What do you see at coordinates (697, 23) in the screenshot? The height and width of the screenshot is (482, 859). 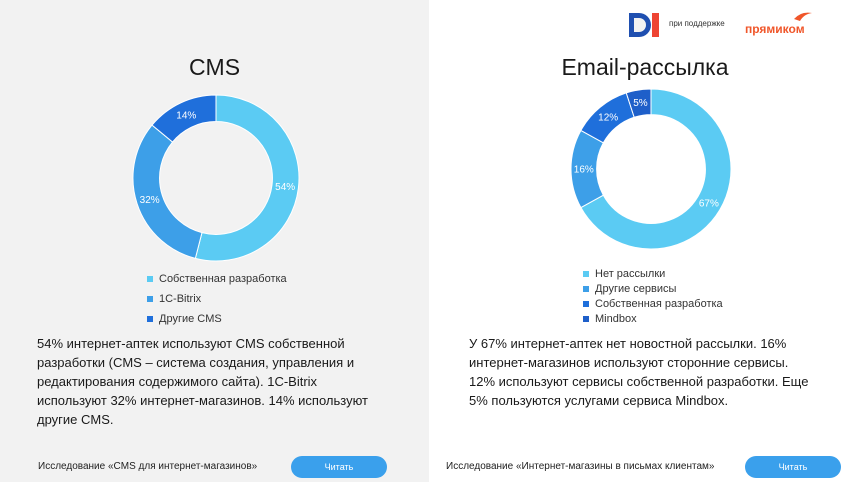 I see `support-text: при поддержке` at bounding box center [697, 23].